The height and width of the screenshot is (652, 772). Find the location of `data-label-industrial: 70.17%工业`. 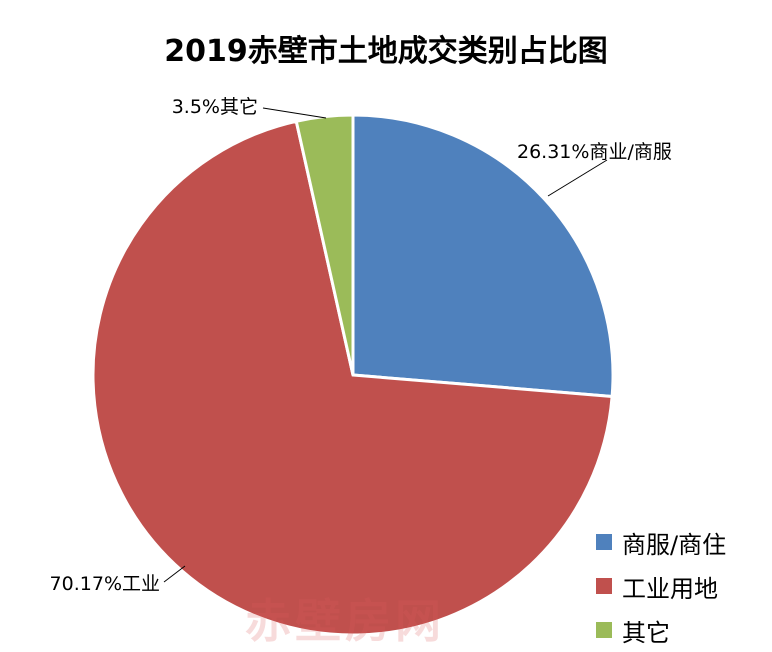

data-label-industrial: 70.17%工业 is located at coordinates (105, 584).